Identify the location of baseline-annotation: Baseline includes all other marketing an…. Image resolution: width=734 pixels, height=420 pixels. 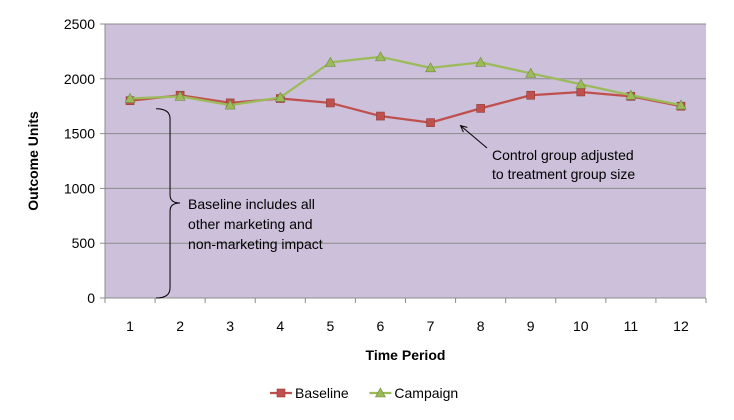
(255, 224).